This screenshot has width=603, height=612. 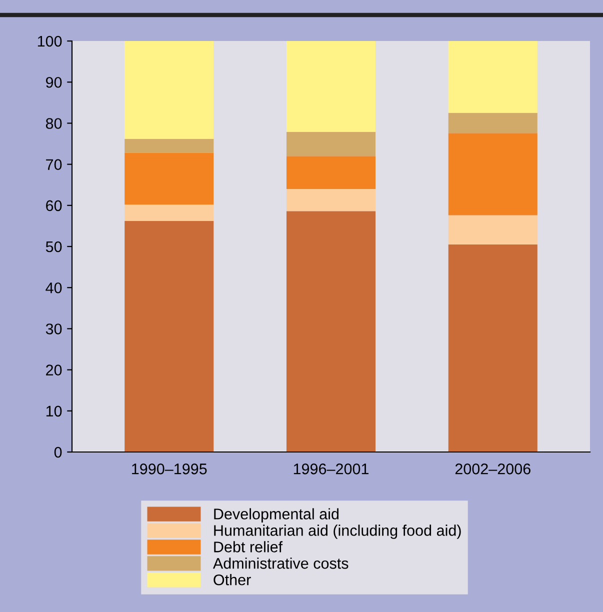 I want to click on y-tick-label: 60, so click(x=54, y=206).